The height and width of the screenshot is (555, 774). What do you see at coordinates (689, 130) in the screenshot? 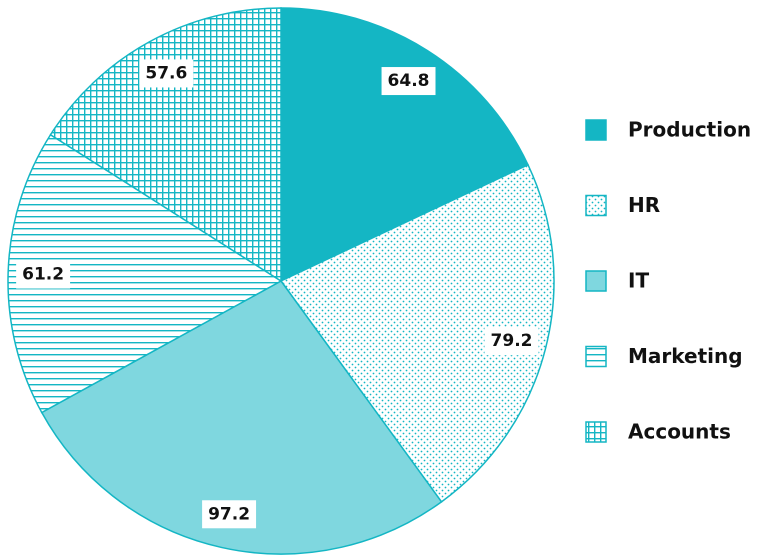
I see `legend-label: Production` at bounding box center [689, 130].